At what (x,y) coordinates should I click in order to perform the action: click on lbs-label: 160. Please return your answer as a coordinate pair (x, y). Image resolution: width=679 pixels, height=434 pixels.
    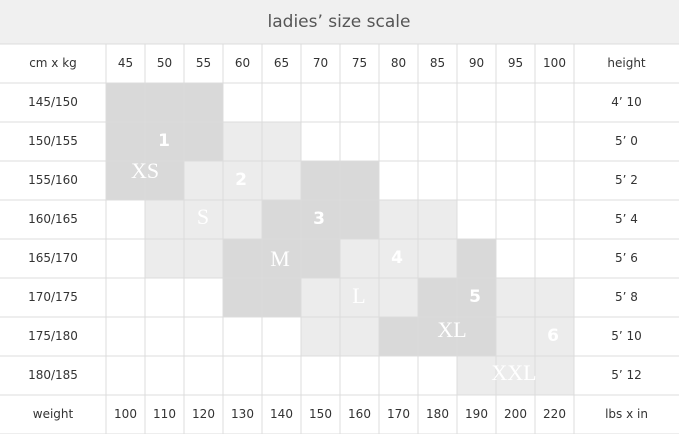
    Looking at the image, I should click on (359, 414).